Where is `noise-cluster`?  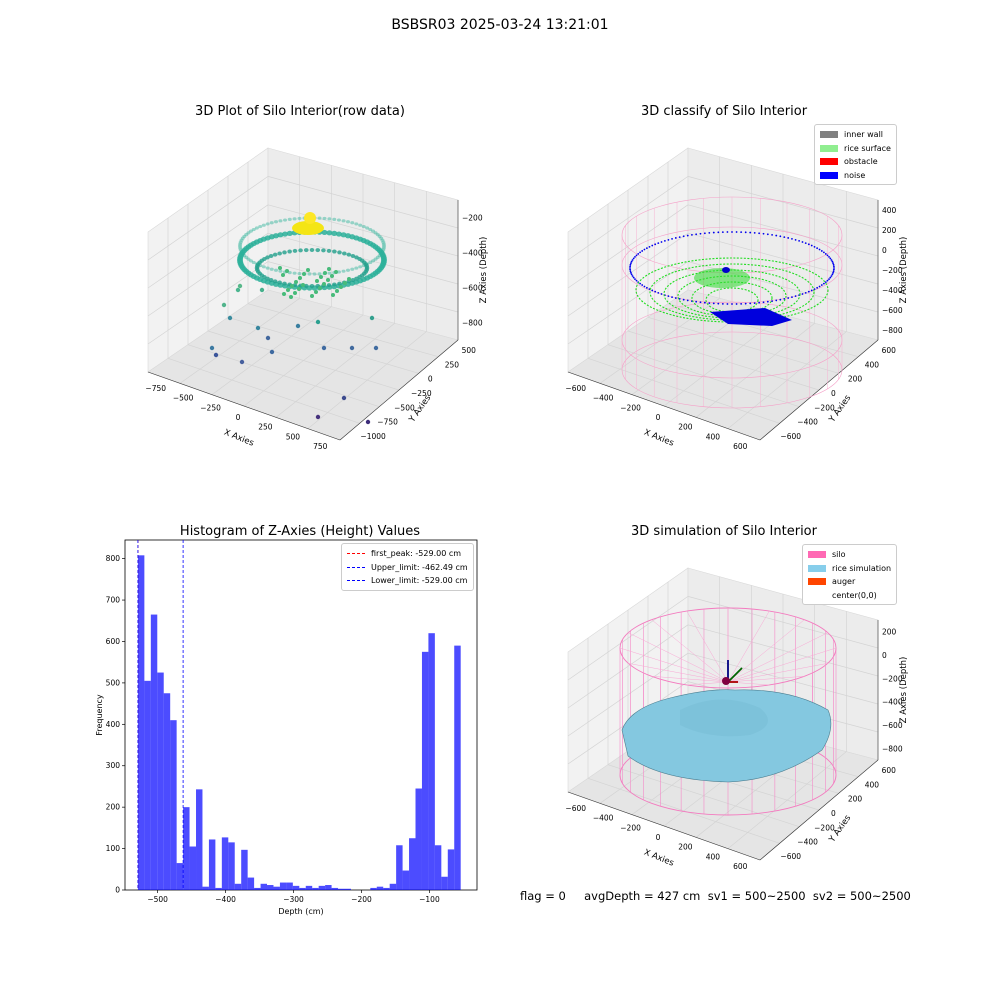
noise-cluster is located at coordinates (751, 317).